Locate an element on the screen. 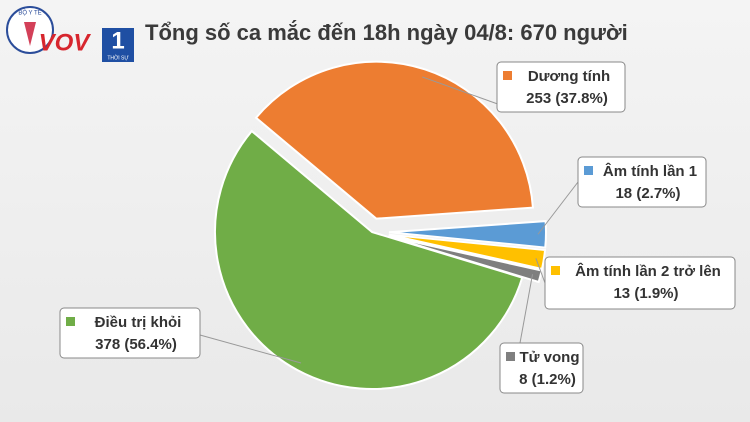 The height and width of the screenshot is (422, 750). value-label: 378 (56.4%) is located at coordinates (136, 344).